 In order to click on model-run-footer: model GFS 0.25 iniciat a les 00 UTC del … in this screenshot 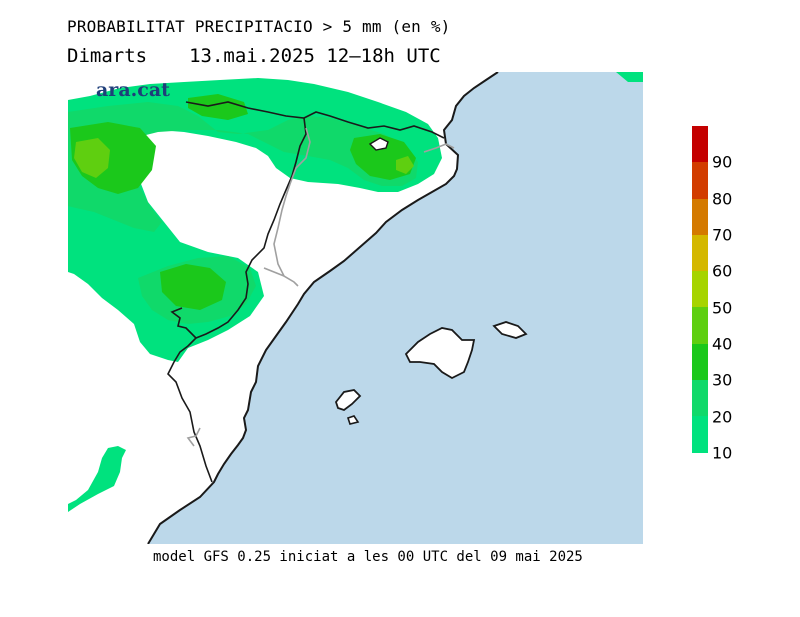, I will do `click(368, 557)`.